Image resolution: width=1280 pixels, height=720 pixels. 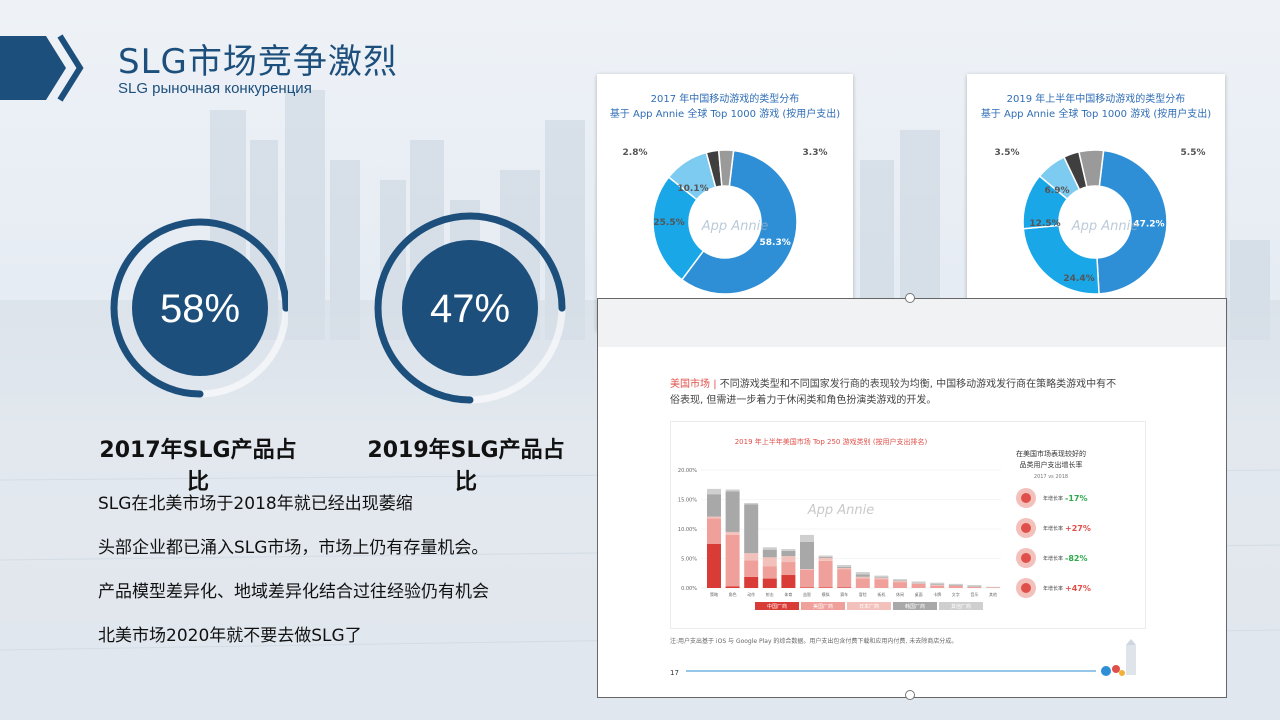 What do you see at coordinates (912, 323) in the screenshot?
I see `report-header-band` at bounding box center [912, 323].